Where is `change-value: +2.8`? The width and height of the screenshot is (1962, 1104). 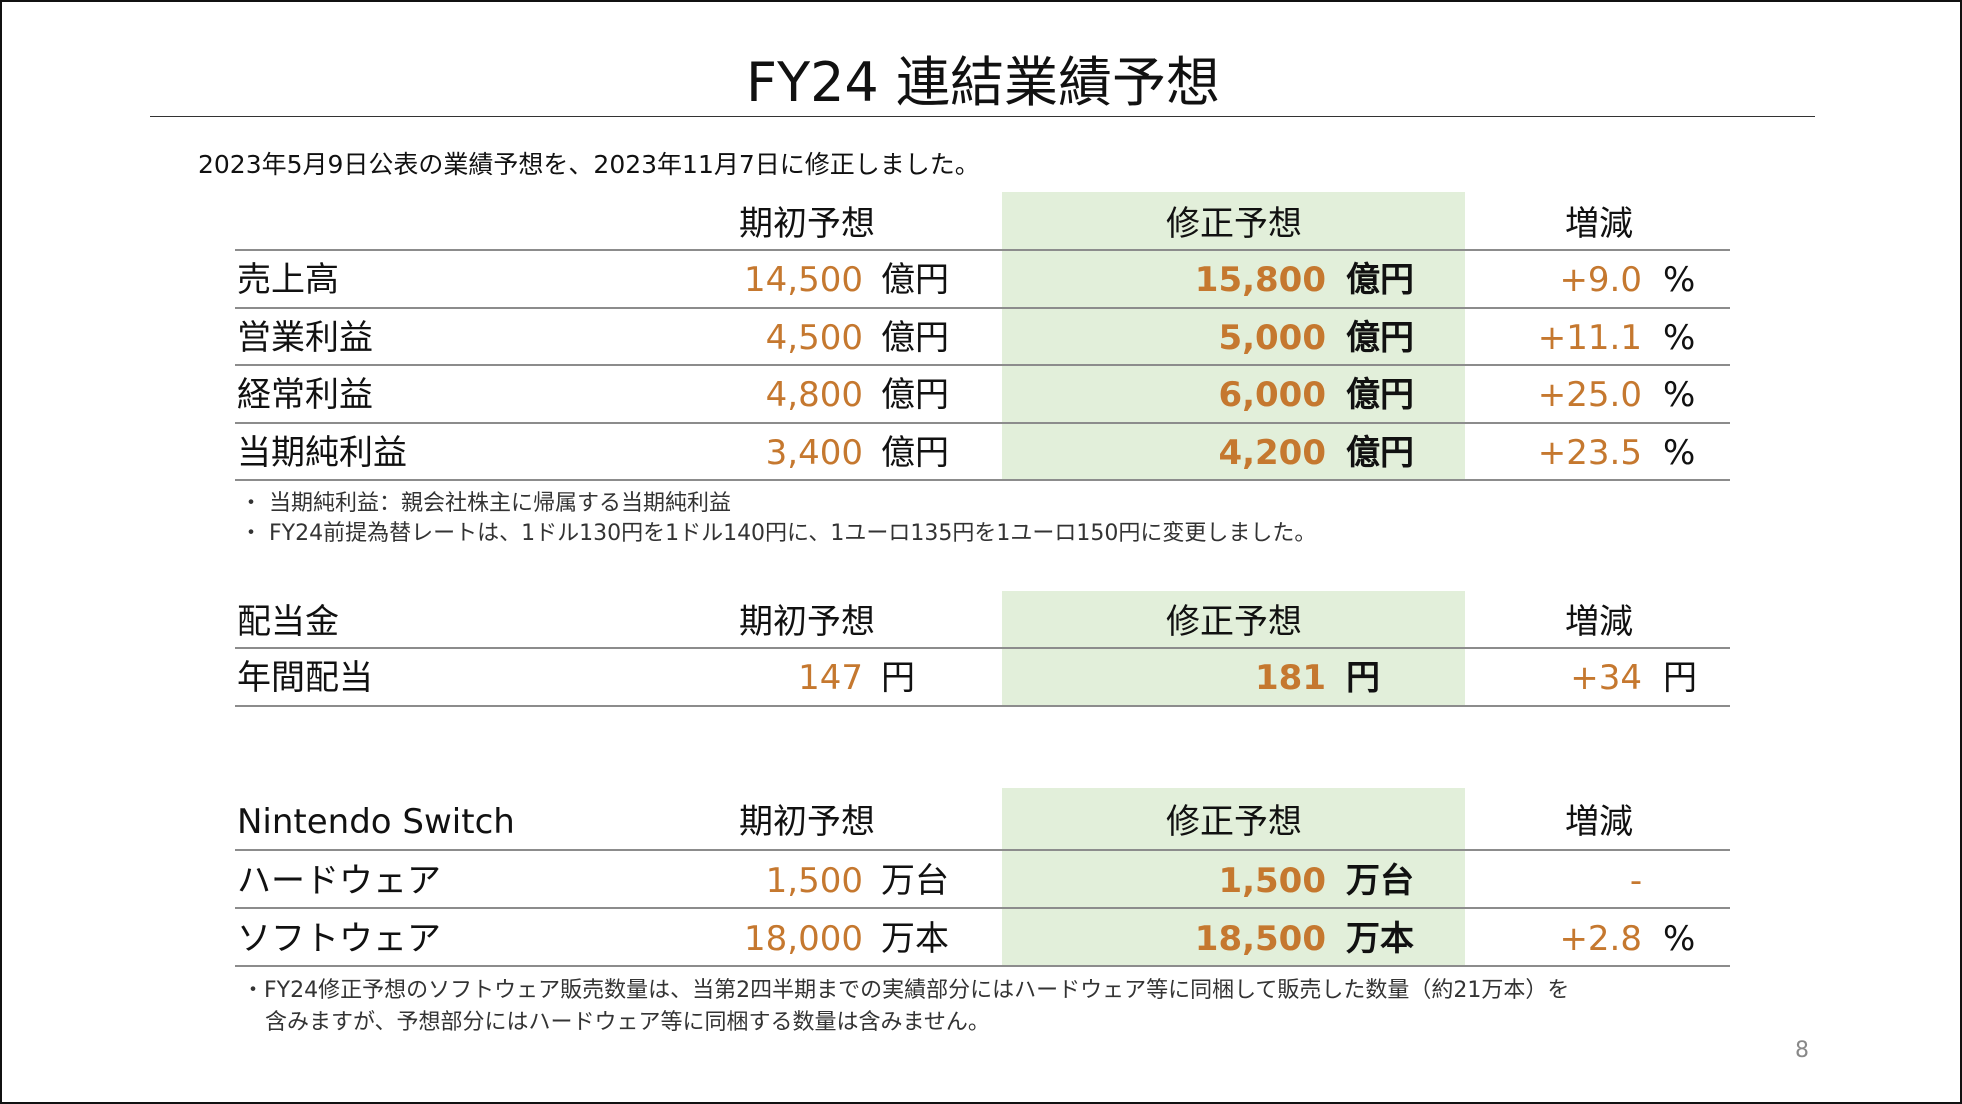 change-value: +2.8 is located at coordinates (1600, 939).